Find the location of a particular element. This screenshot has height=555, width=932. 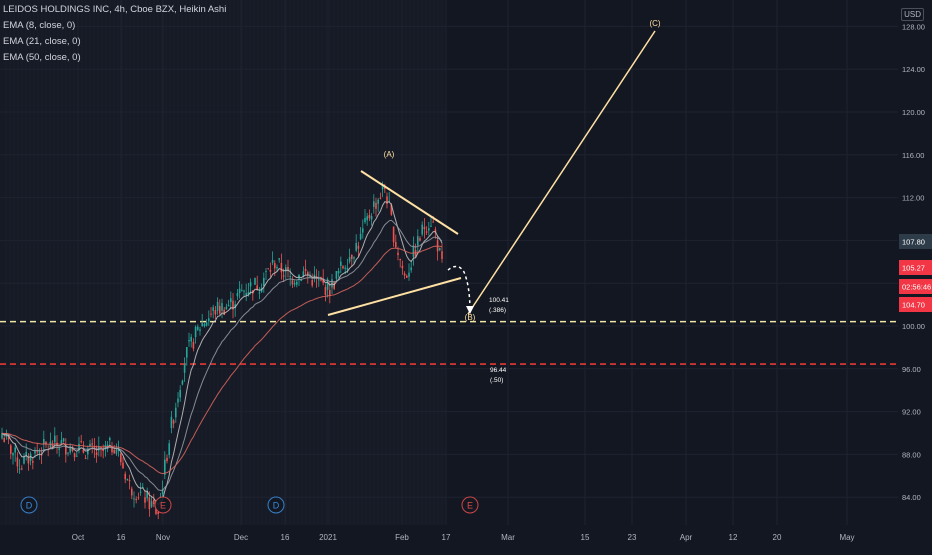

time-tick-label: Feb is located at coordinates (402, 537).